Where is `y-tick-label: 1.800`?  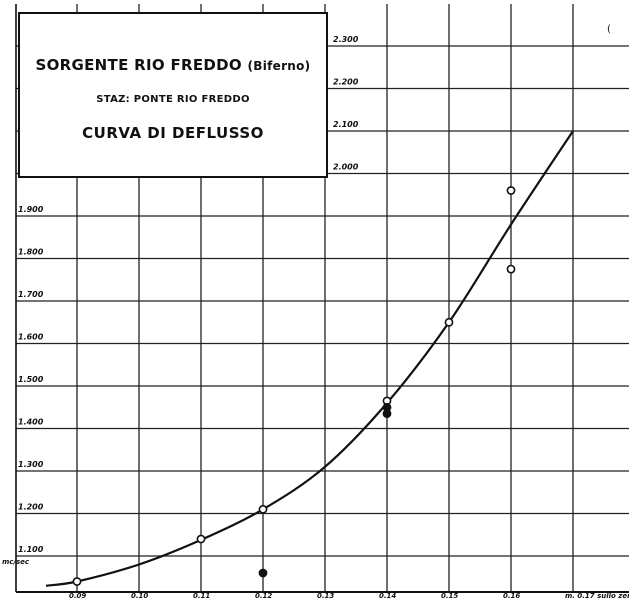
y-tick-label: 1.800 is located at coordinates (31, 252).